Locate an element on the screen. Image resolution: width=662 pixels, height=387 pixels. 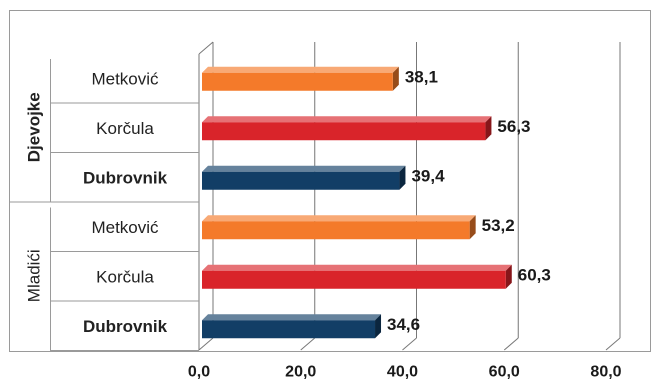
data-label: 34,6 is located at coordinates (403, 324).